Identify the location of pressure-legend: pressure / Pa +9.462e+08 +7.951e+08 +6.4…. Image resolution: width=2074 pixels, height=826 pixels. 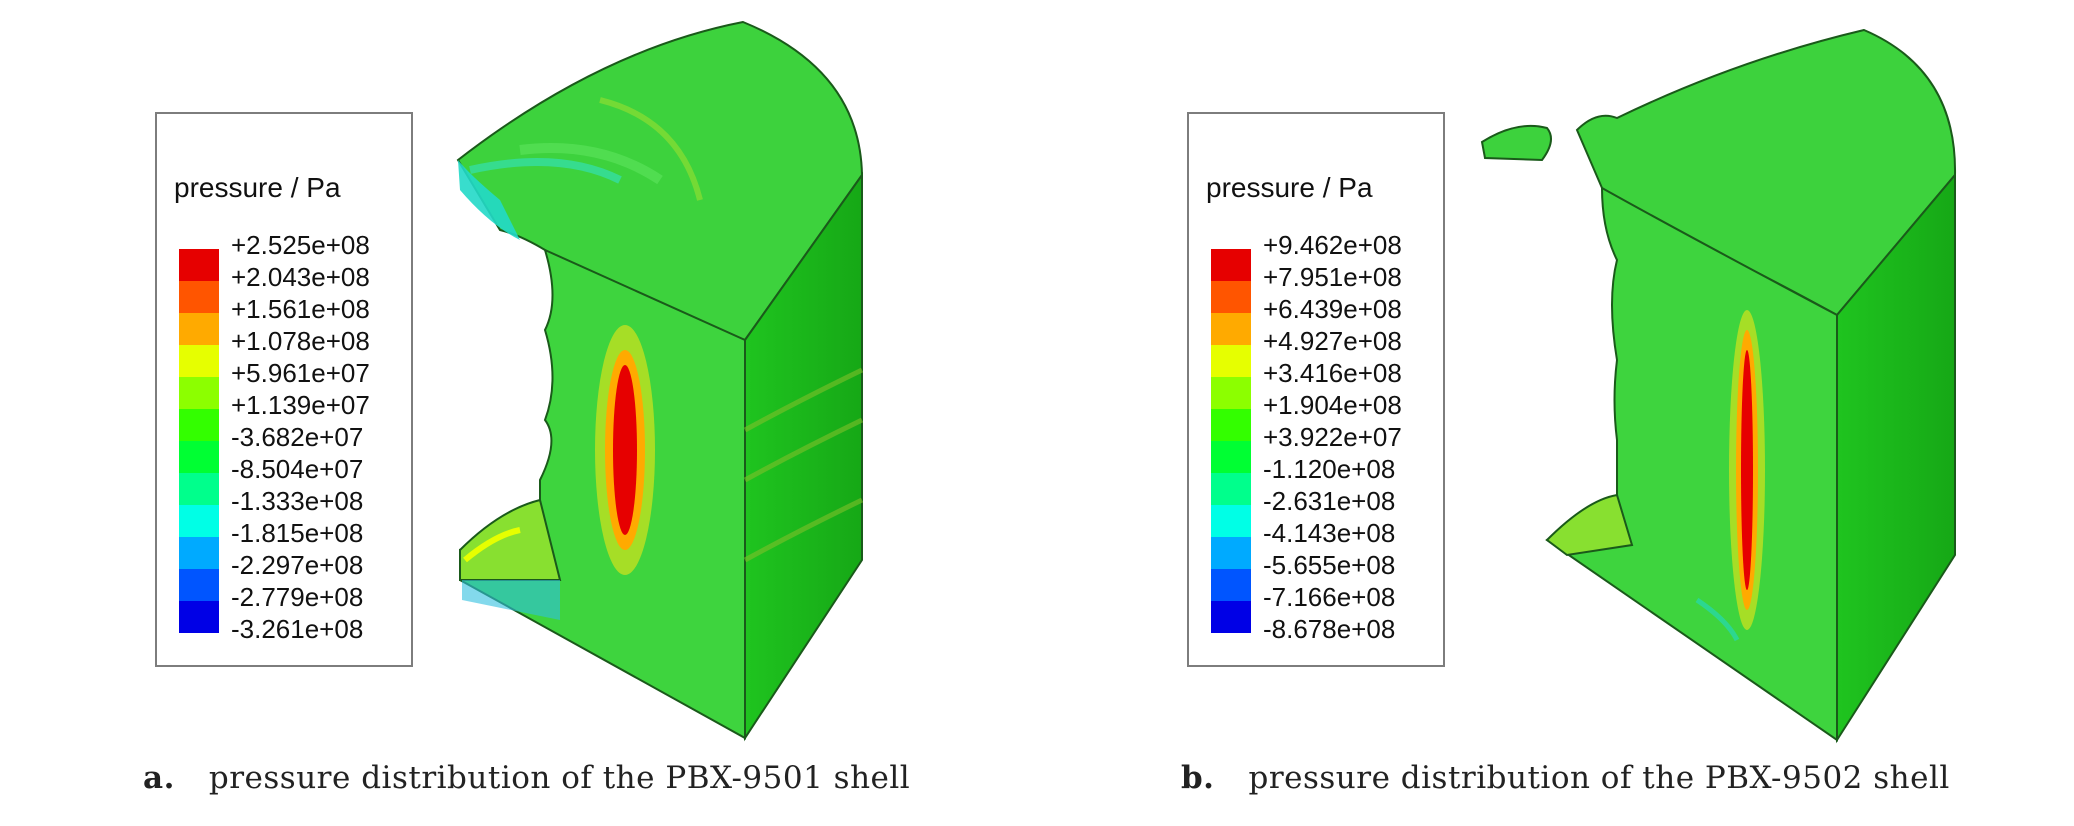
(1316, 389).